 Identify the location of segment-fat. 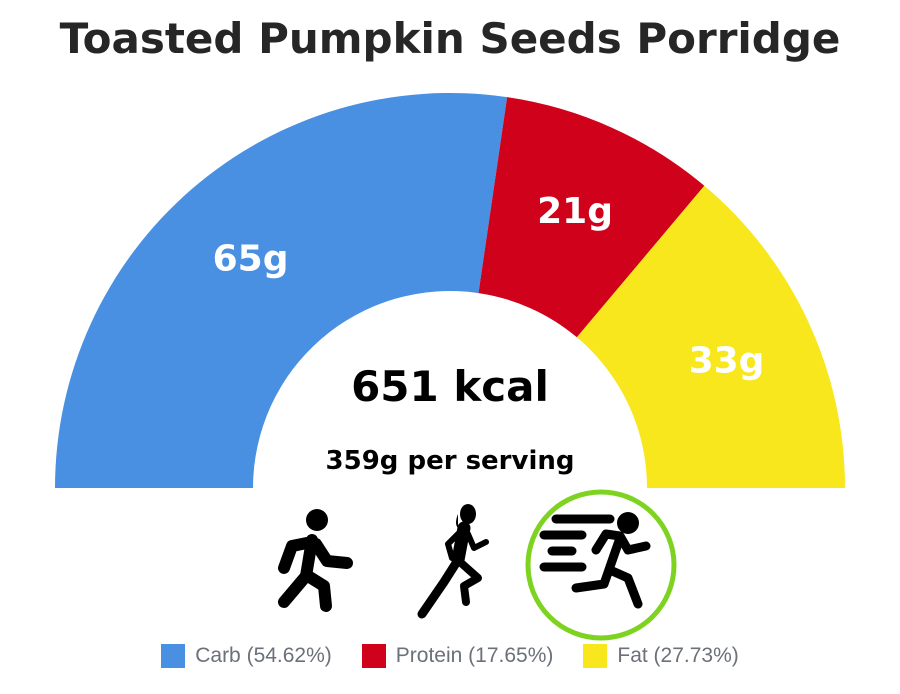
(710, 336).